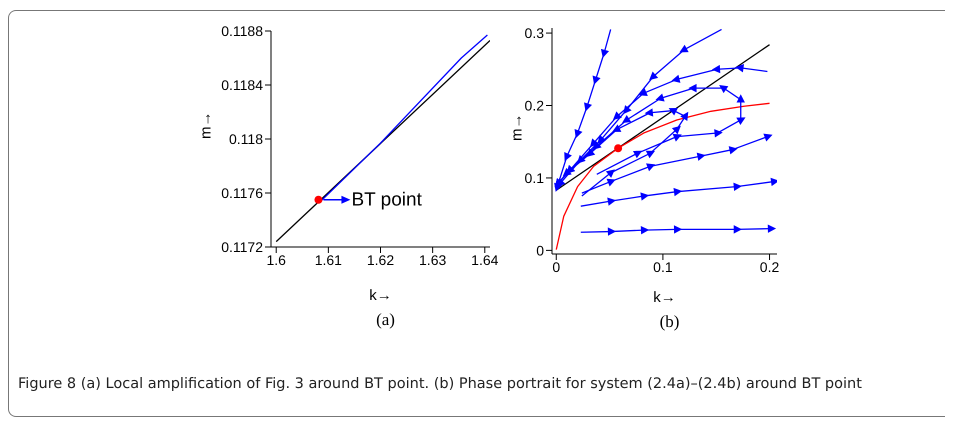 This screenshot has height=425, width=956. I want to click on annotation: BT point, so click(387, 199).